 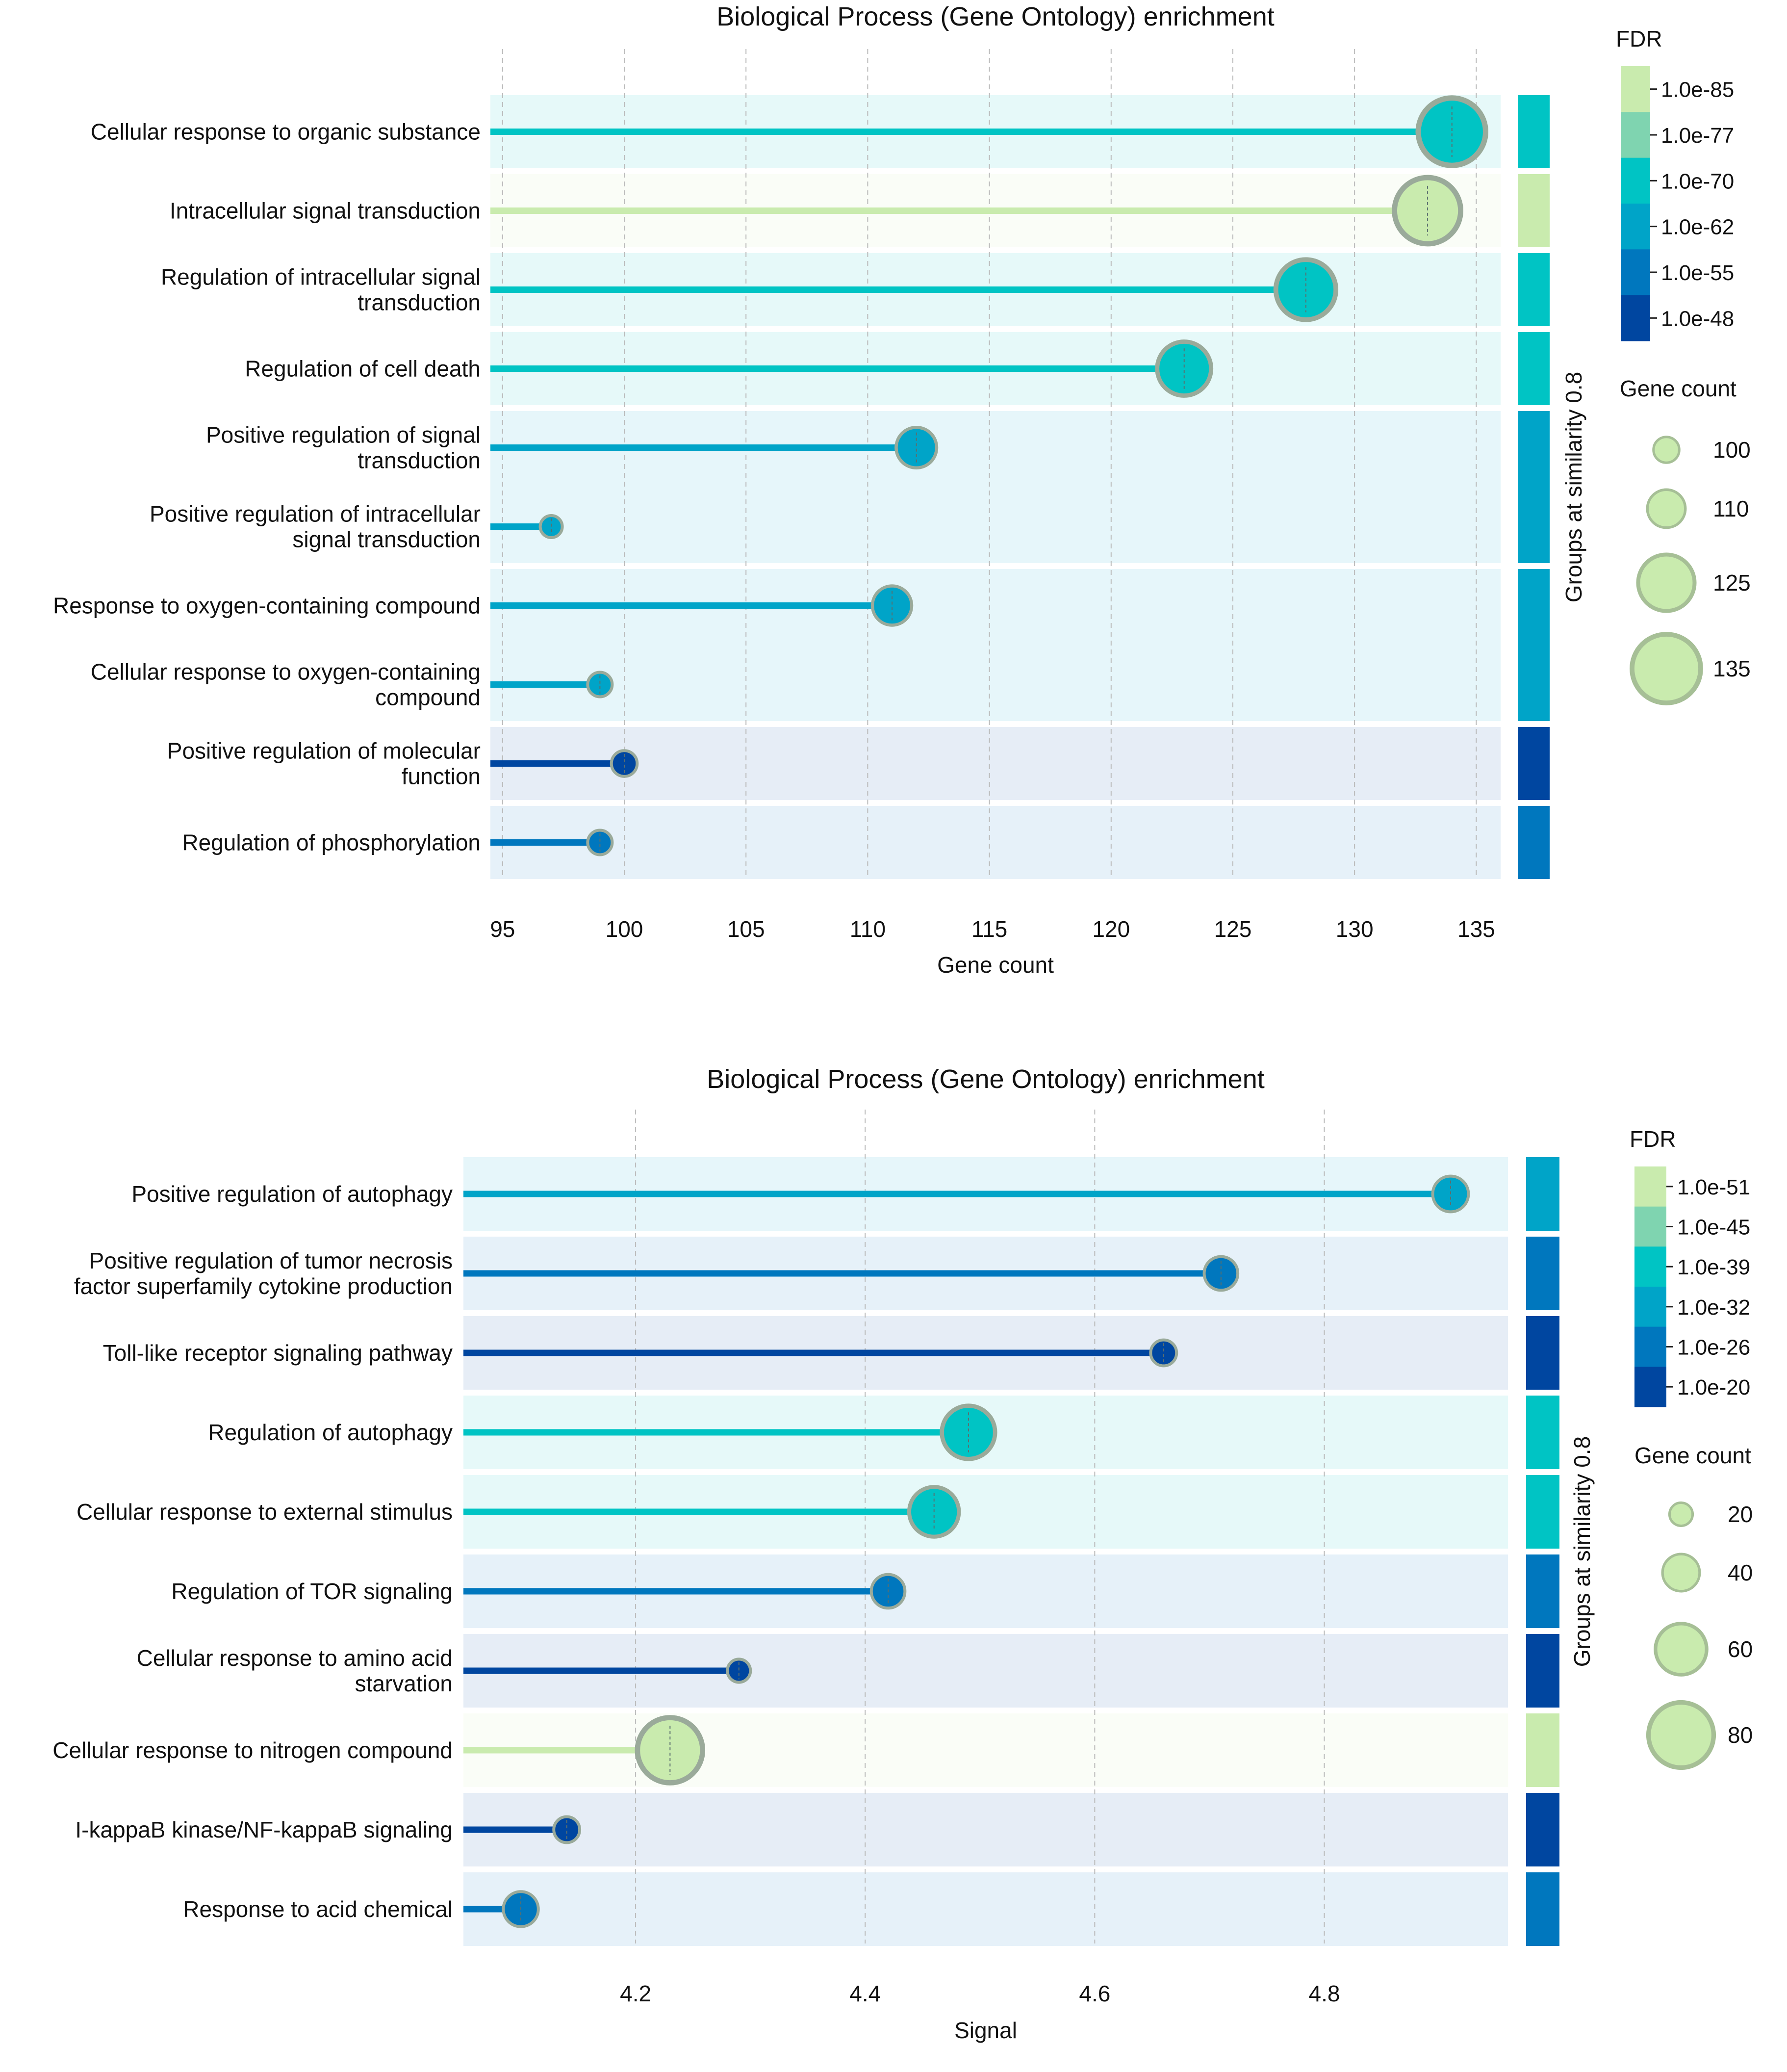 I want to click on x-tick-label: 100, so click(x=624, y=929).